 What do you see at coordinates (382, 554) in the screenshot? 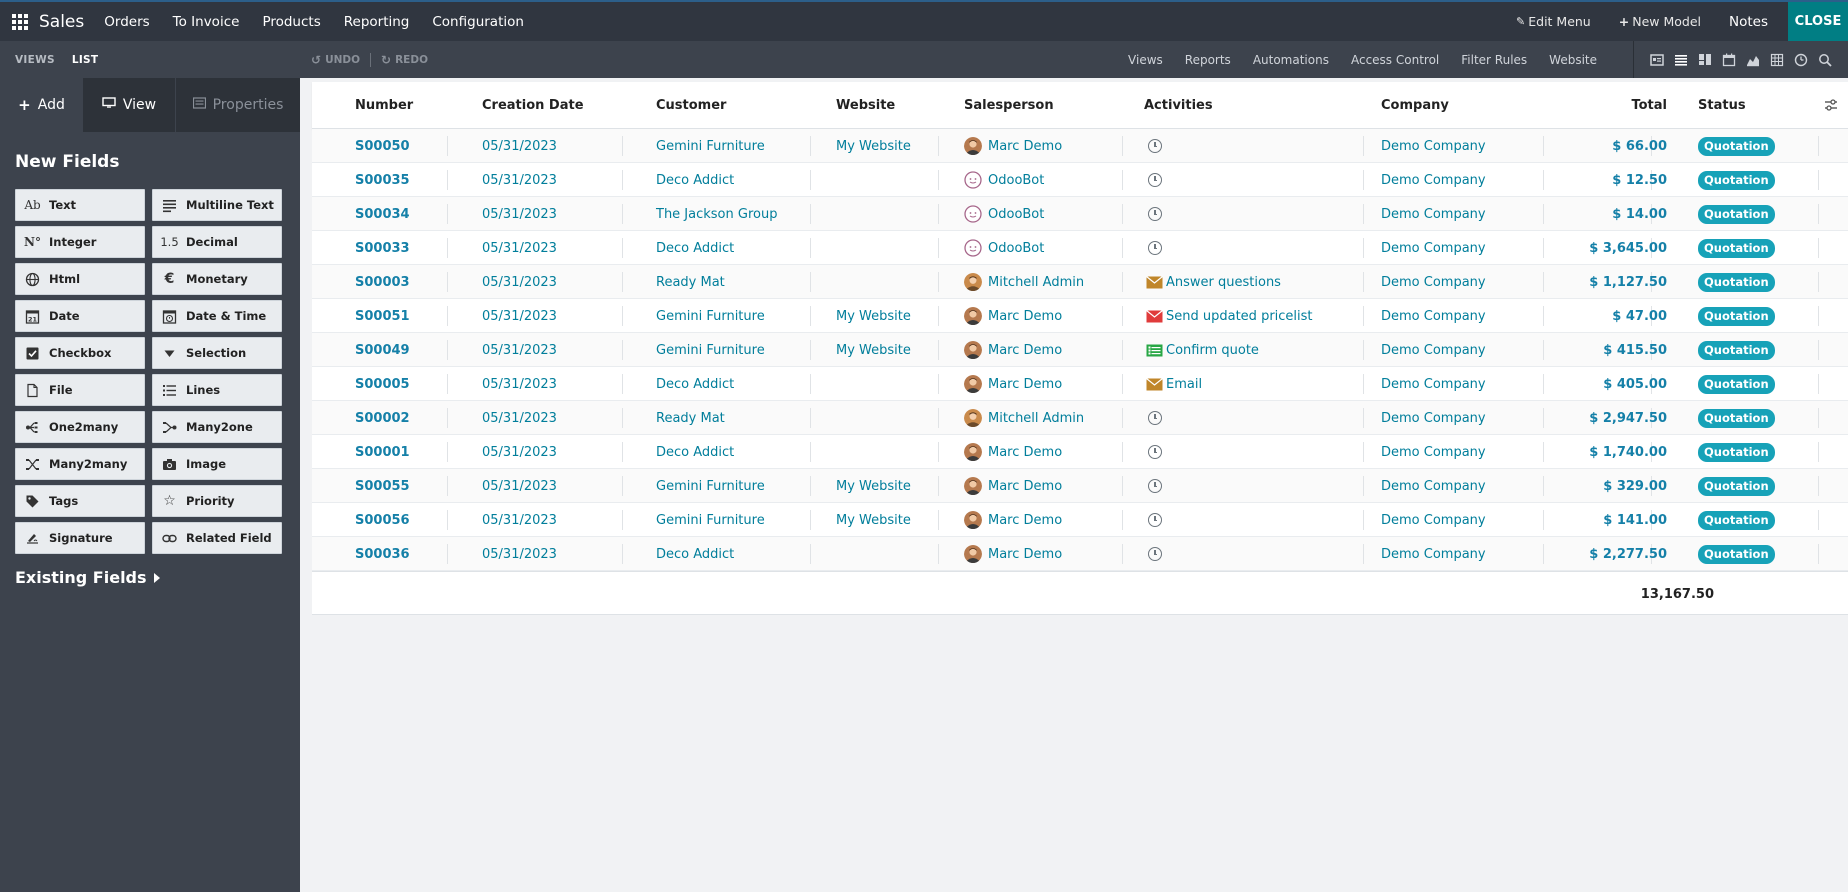
I see `cell-number: S00036` at bounding box center [382, 554].